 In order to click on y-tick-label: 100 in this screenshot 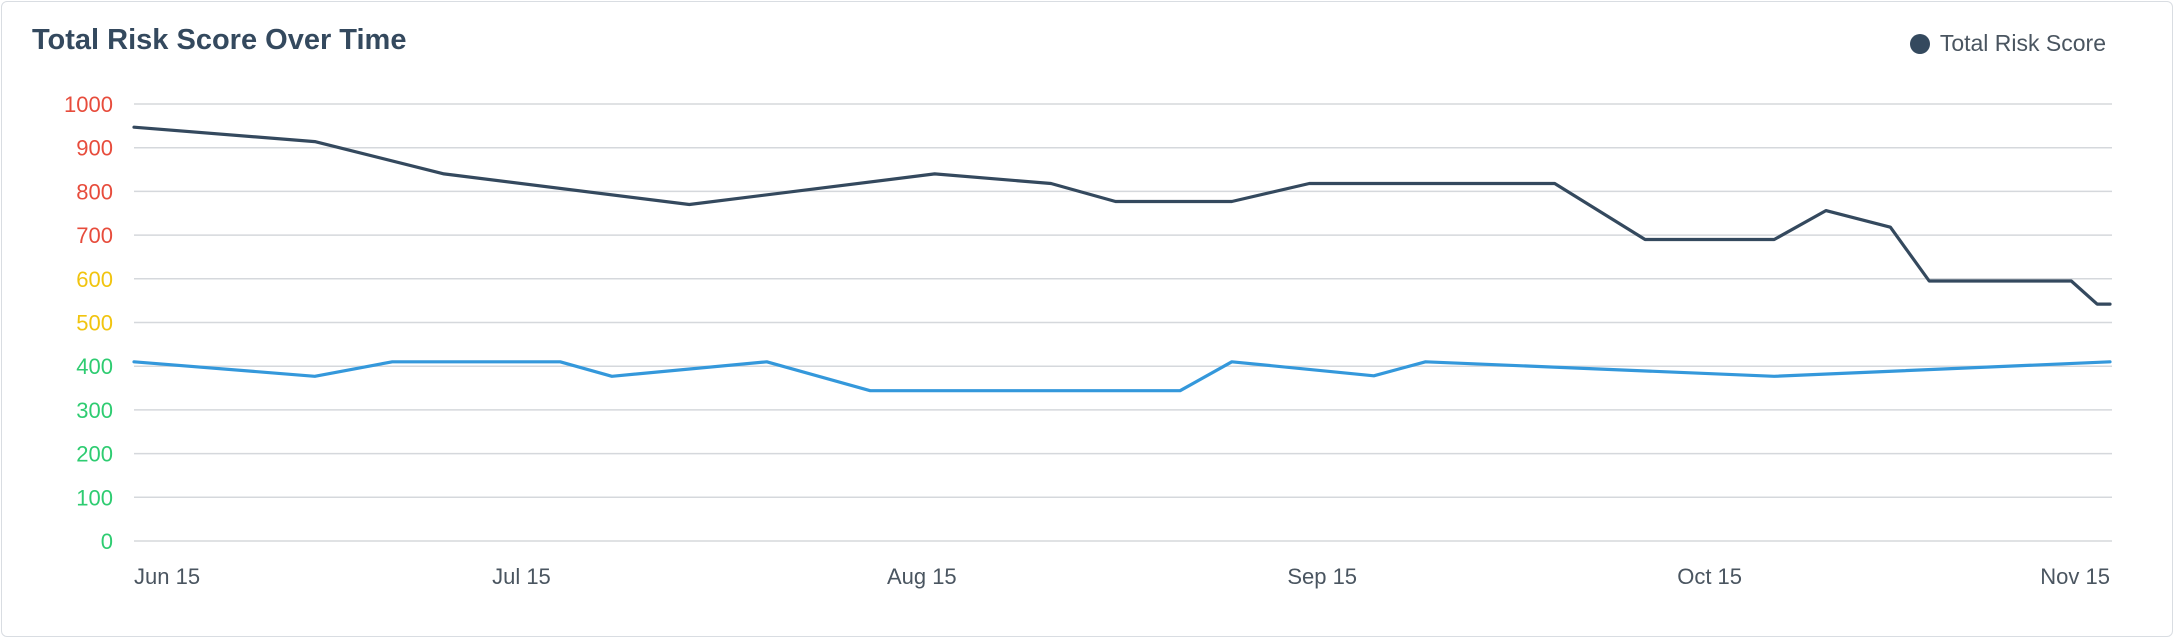, I will do `click(94, 497)`.